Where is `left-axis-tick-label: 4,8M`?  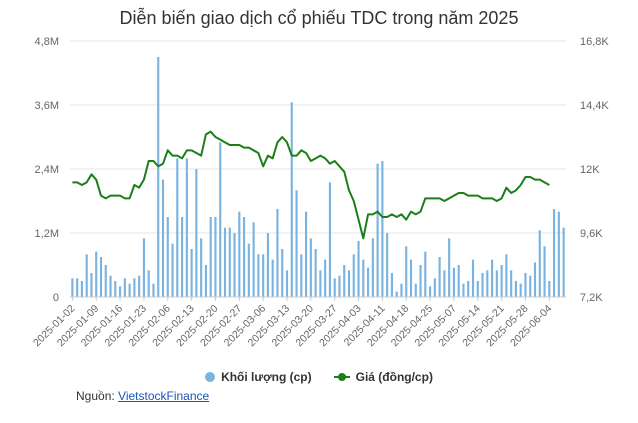 left-axis-tick-label: 4,8M is located at coordinates (47, 42).